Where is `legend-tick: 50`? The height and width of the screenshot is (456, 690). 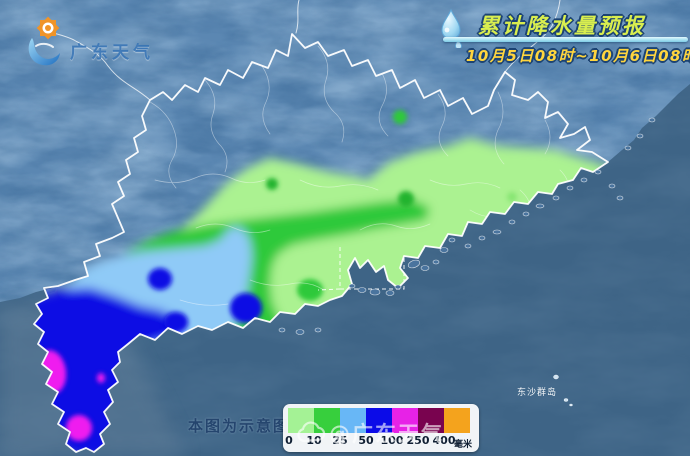
legend-tick: 50 is located at coordinates (366, 440).